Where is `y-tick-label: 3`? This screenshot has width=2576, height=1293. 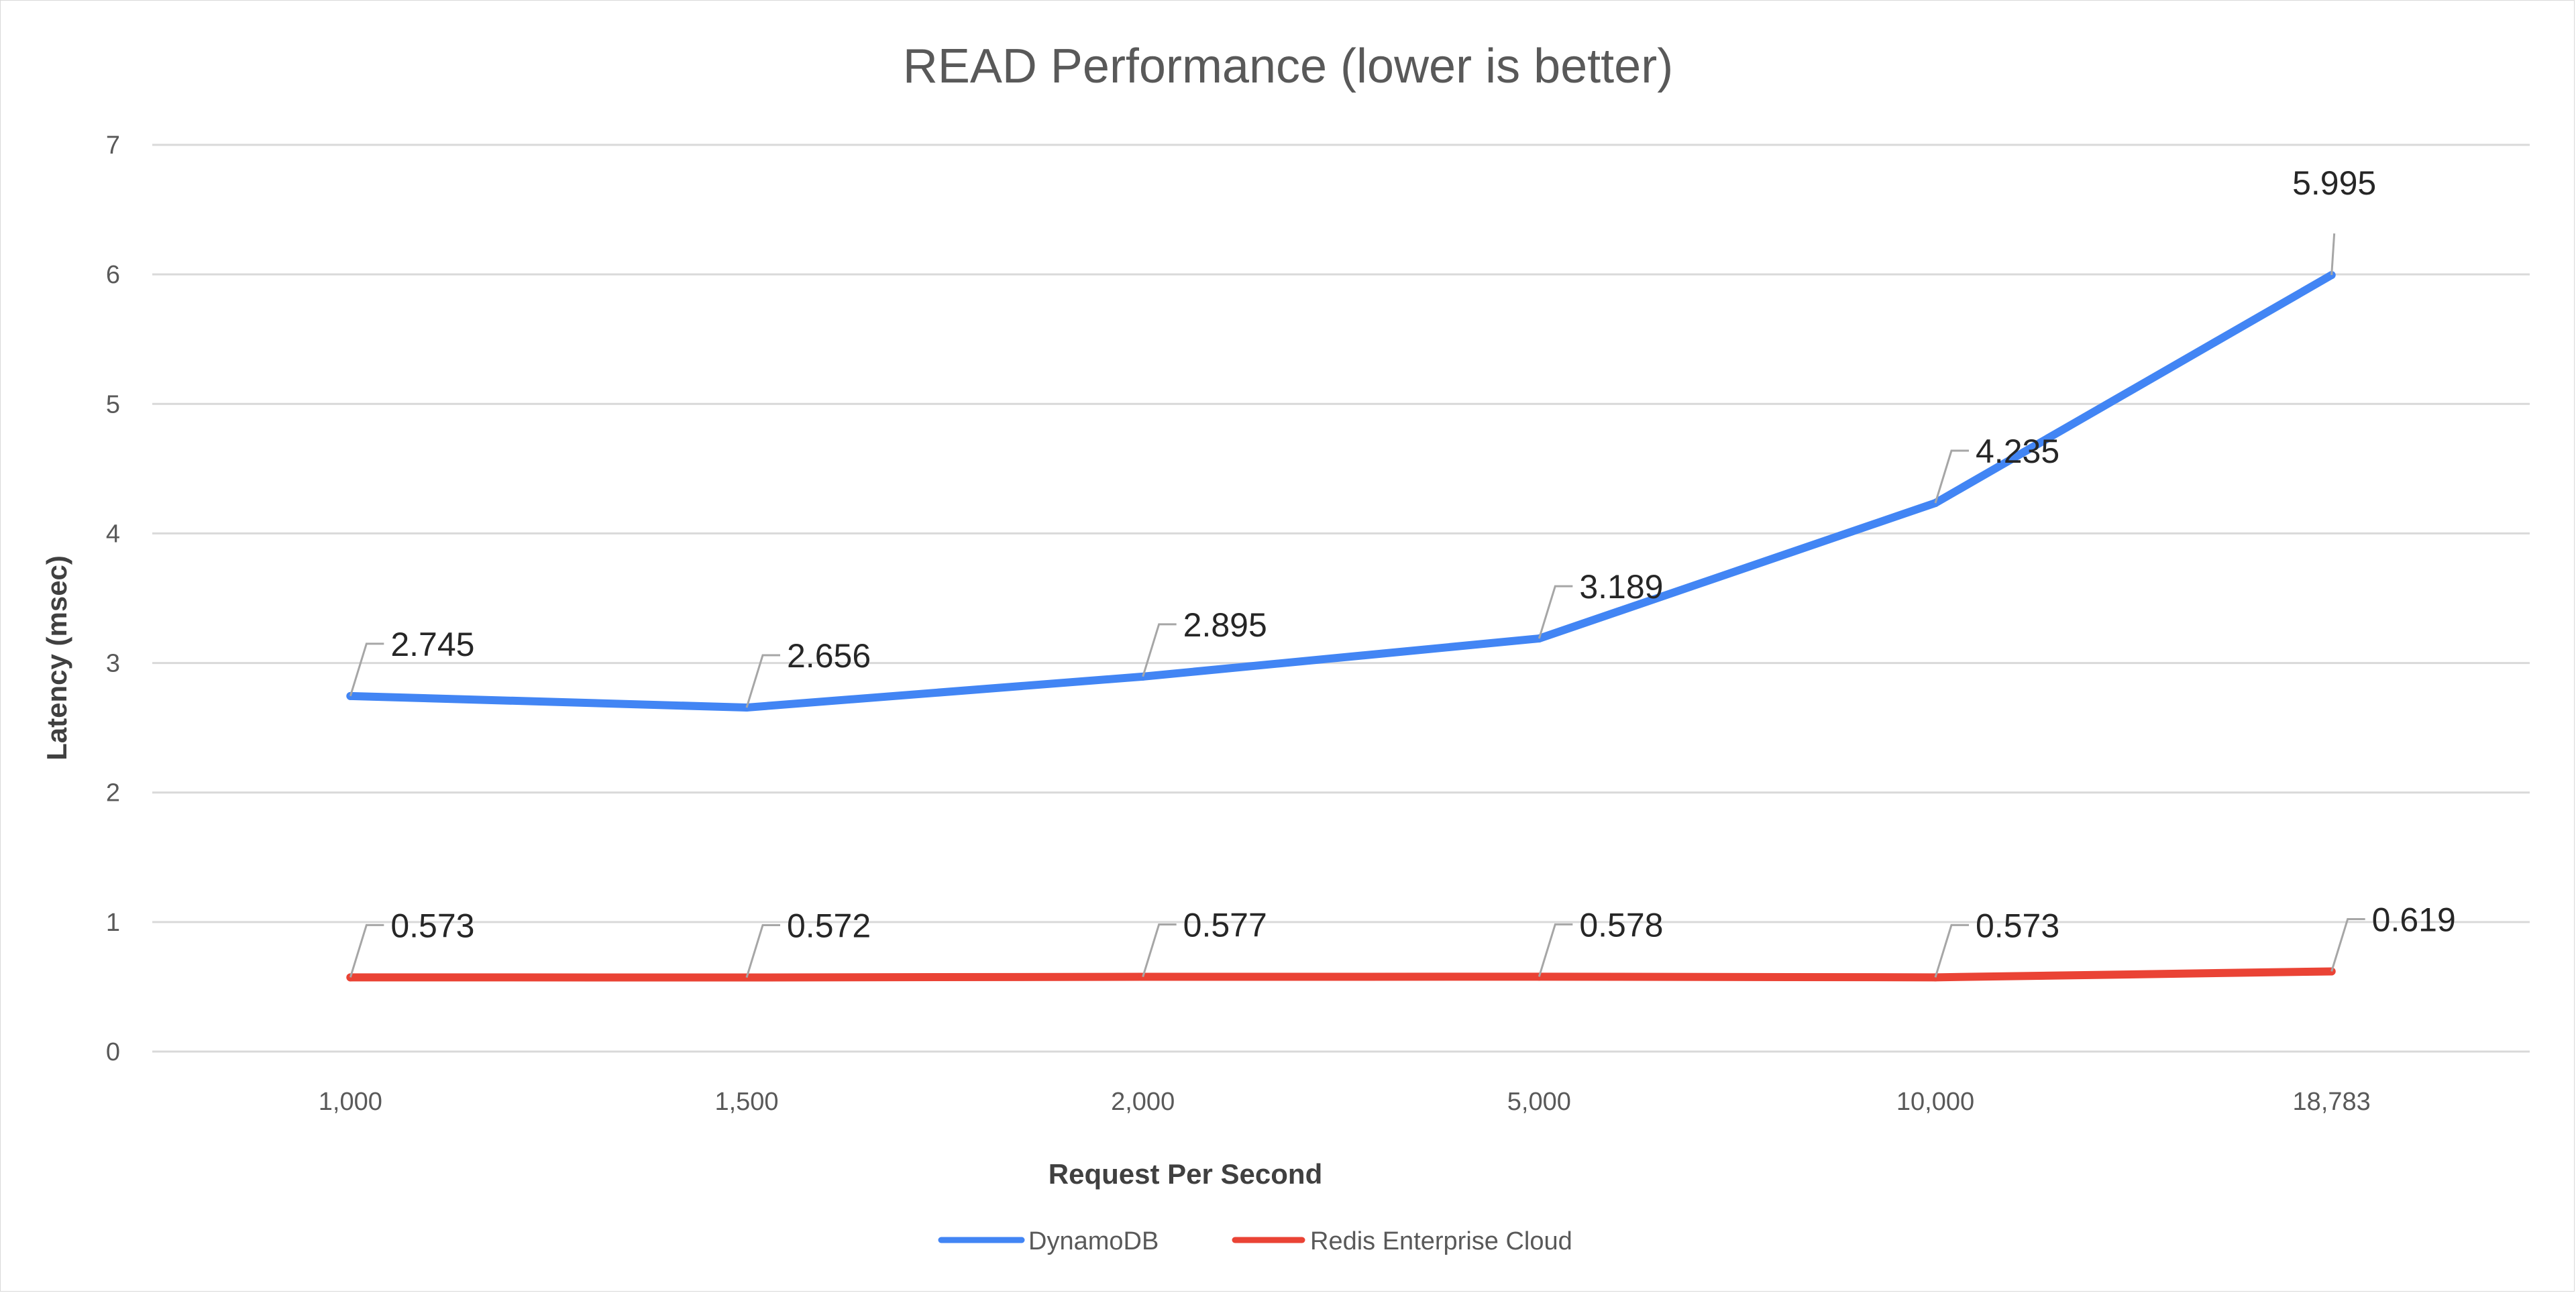 y-tick-label: 3 is located at coordinates (113, 664).